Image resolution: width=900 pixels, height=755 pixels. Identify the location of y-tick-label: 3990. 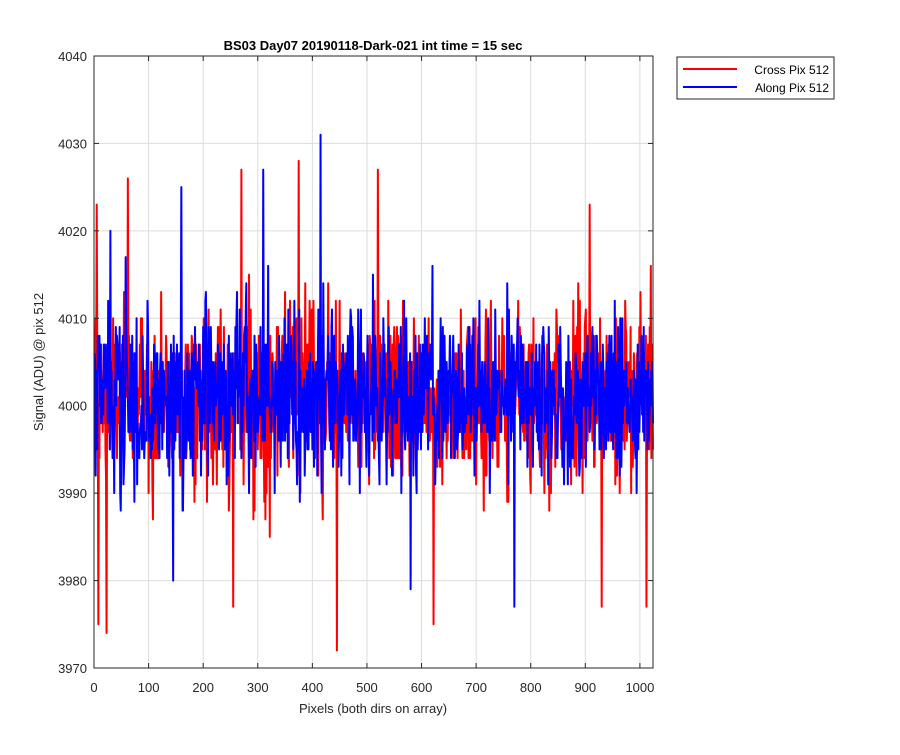
(72, 493).